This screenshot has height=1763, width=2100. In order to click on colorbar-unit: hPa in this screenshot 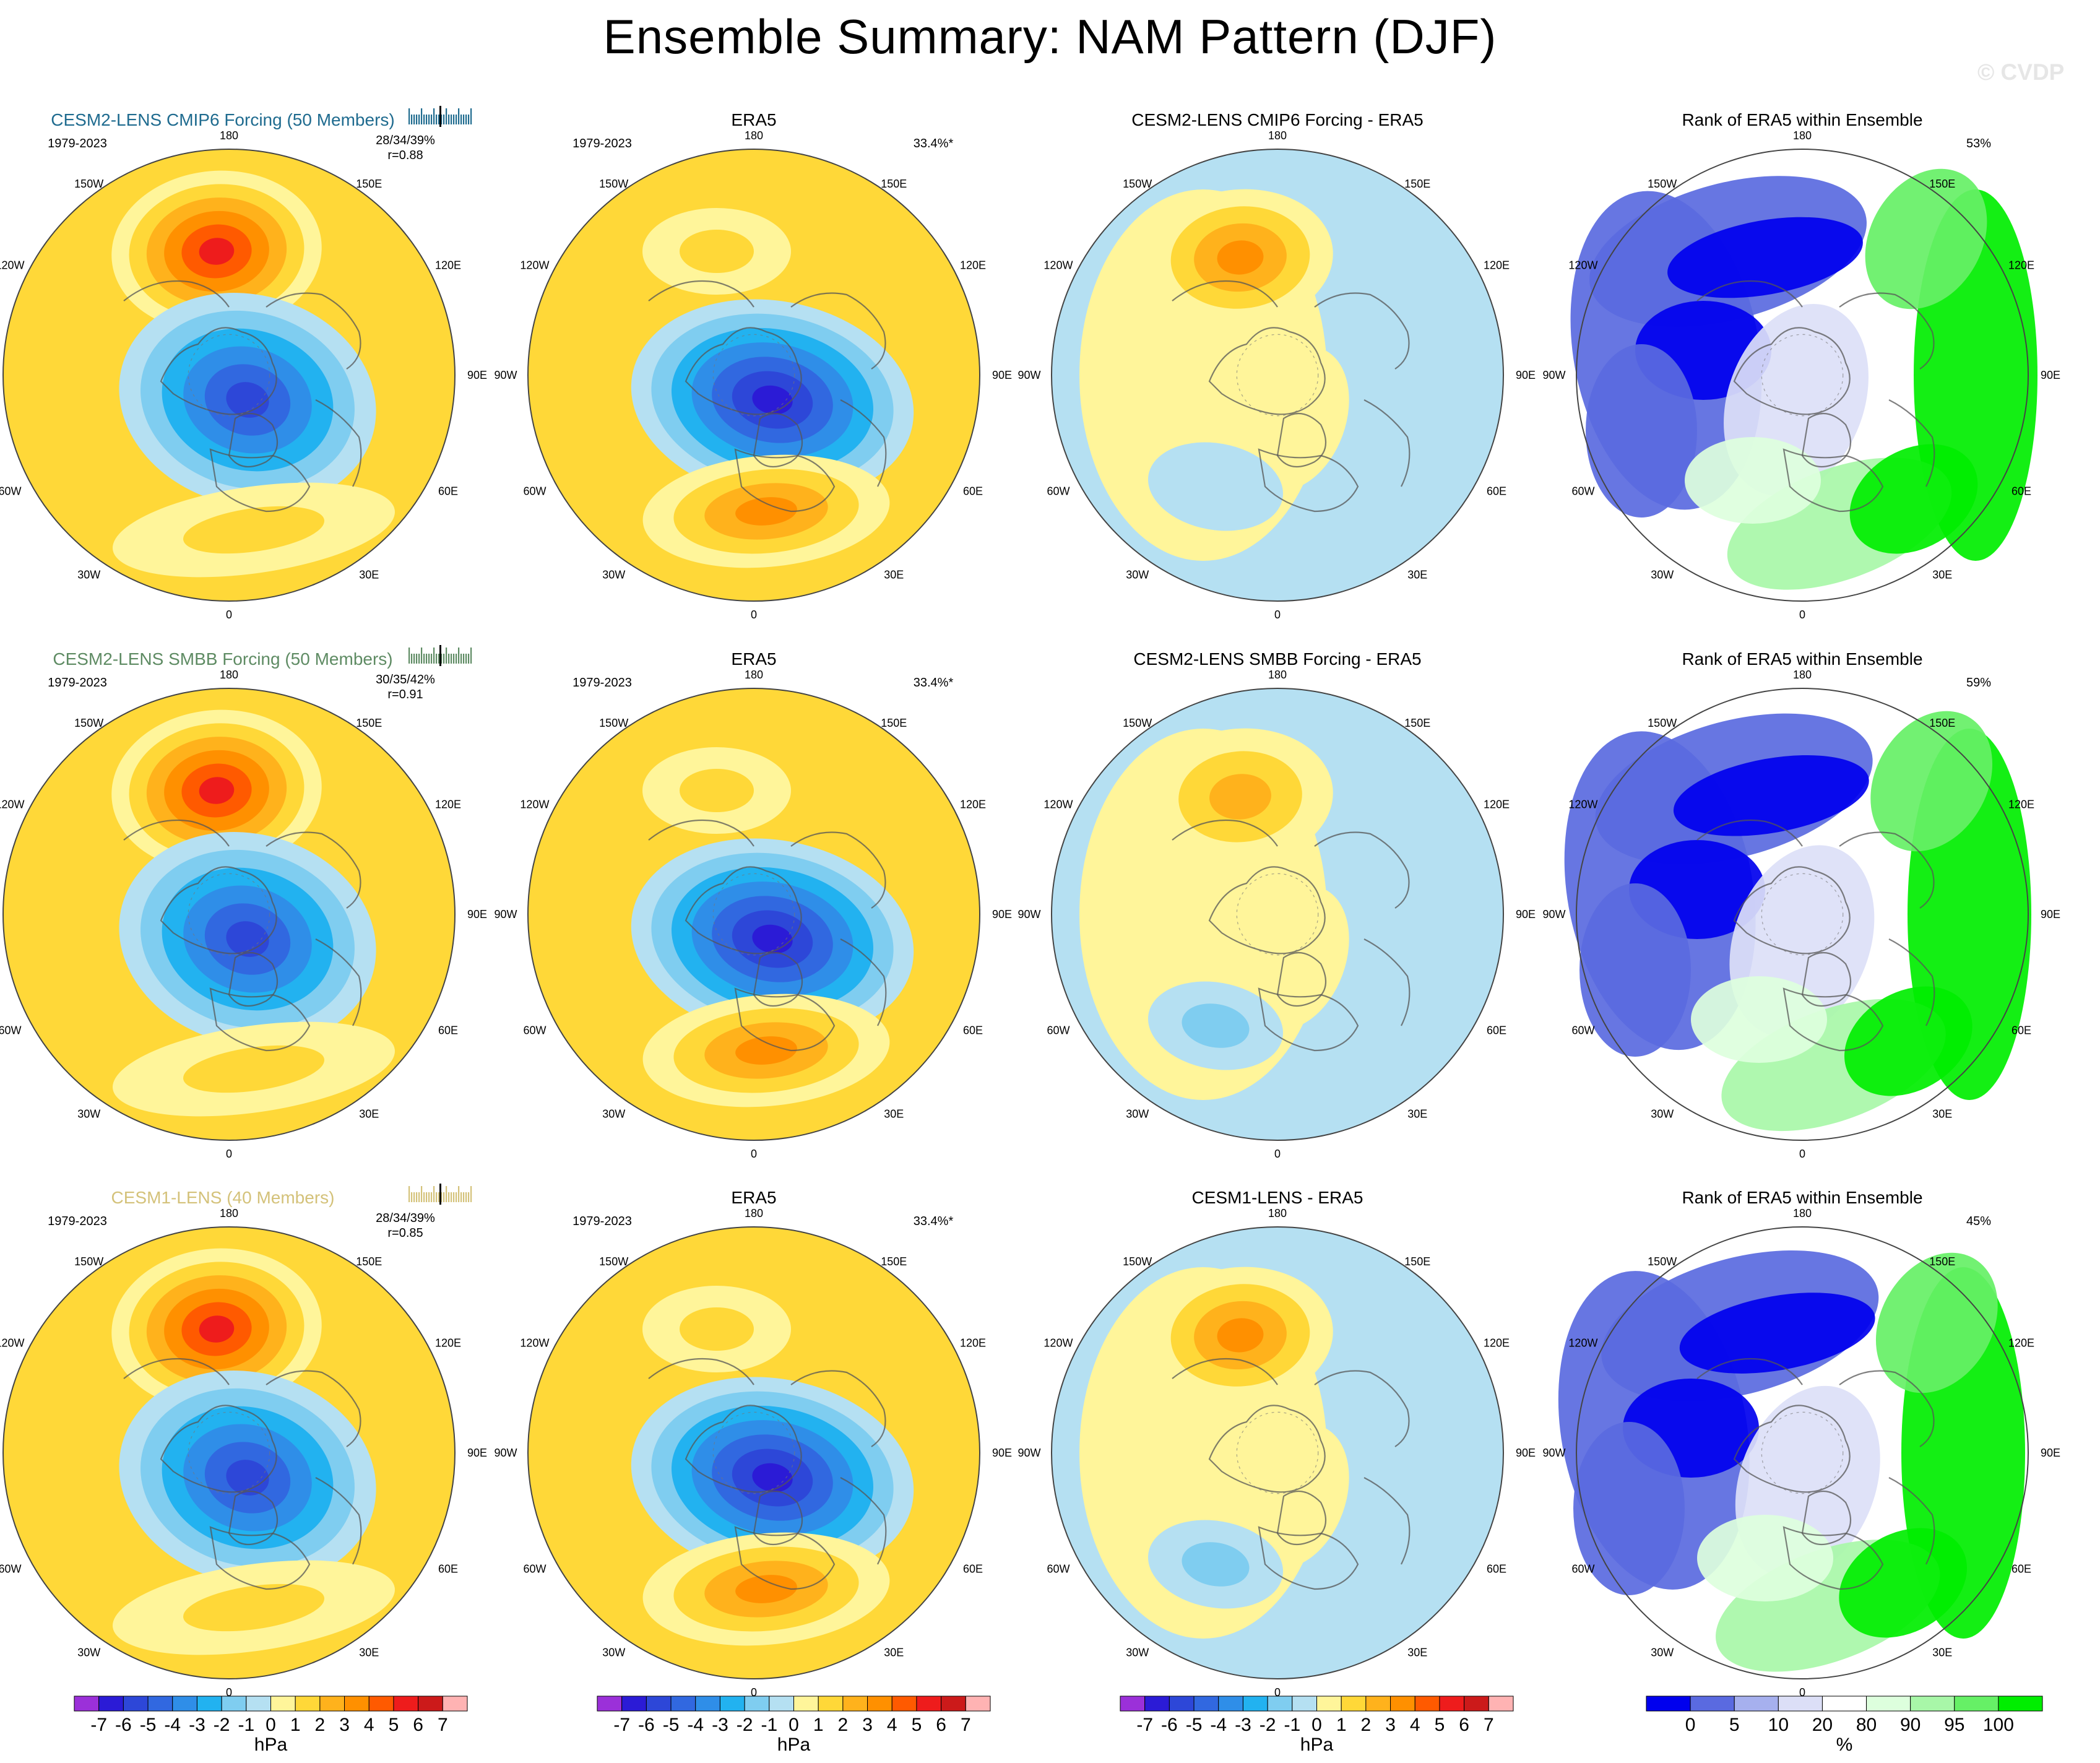, I will do `click(1317, 1745)`.